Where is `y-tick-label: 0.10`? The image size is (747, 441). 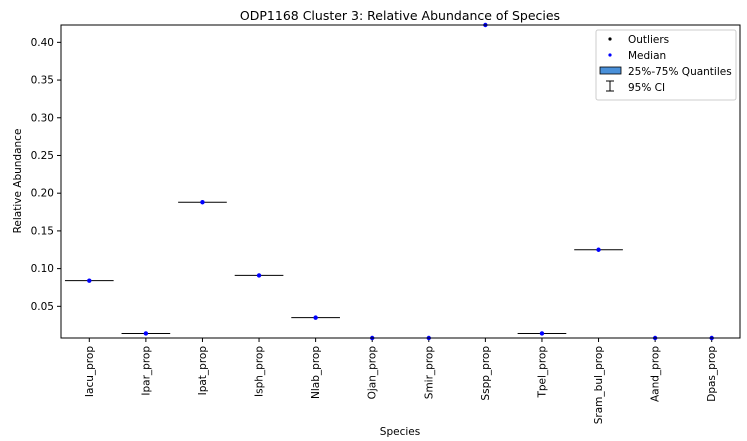
y-tick-label: 0.10 is located at coordinates (42, 269).